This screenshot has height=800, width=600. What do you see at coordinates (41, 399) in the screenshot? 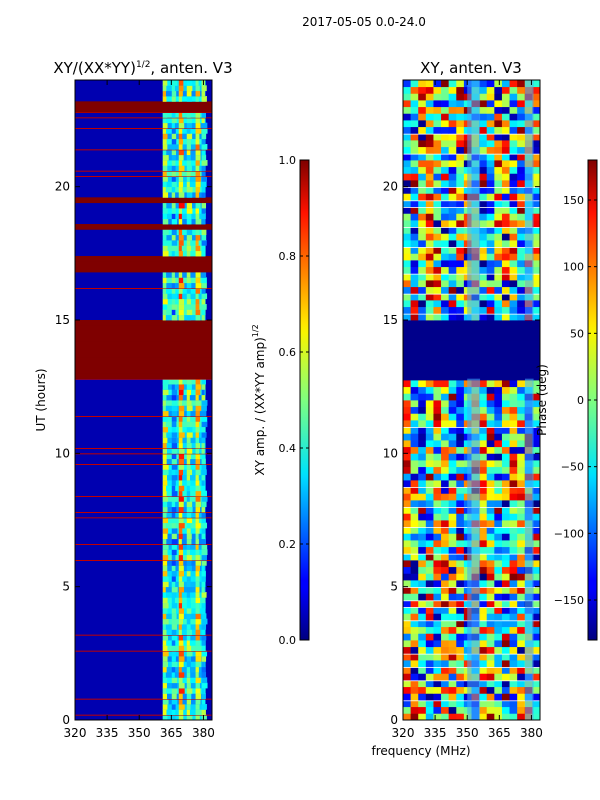
I see `amplitude-y-axis-label: UT (hours)` at bounding box center [41, 399].